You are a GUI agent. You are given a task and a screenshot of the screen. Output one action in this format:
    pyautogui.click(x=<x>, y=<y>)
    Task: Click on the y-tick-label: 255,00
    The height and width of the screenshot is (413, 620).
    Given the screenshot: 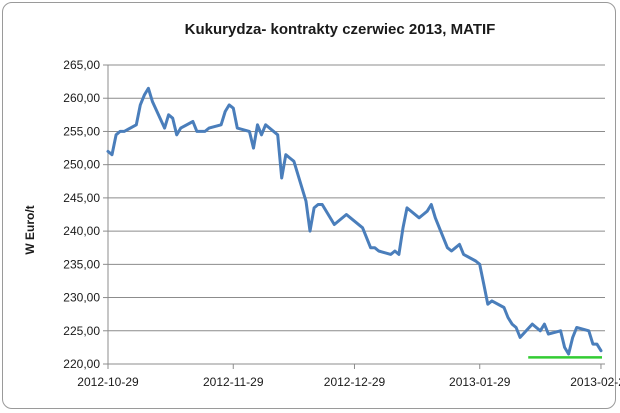 What is the action you would take?
    pyautogui.click(x=81, y=131)
    